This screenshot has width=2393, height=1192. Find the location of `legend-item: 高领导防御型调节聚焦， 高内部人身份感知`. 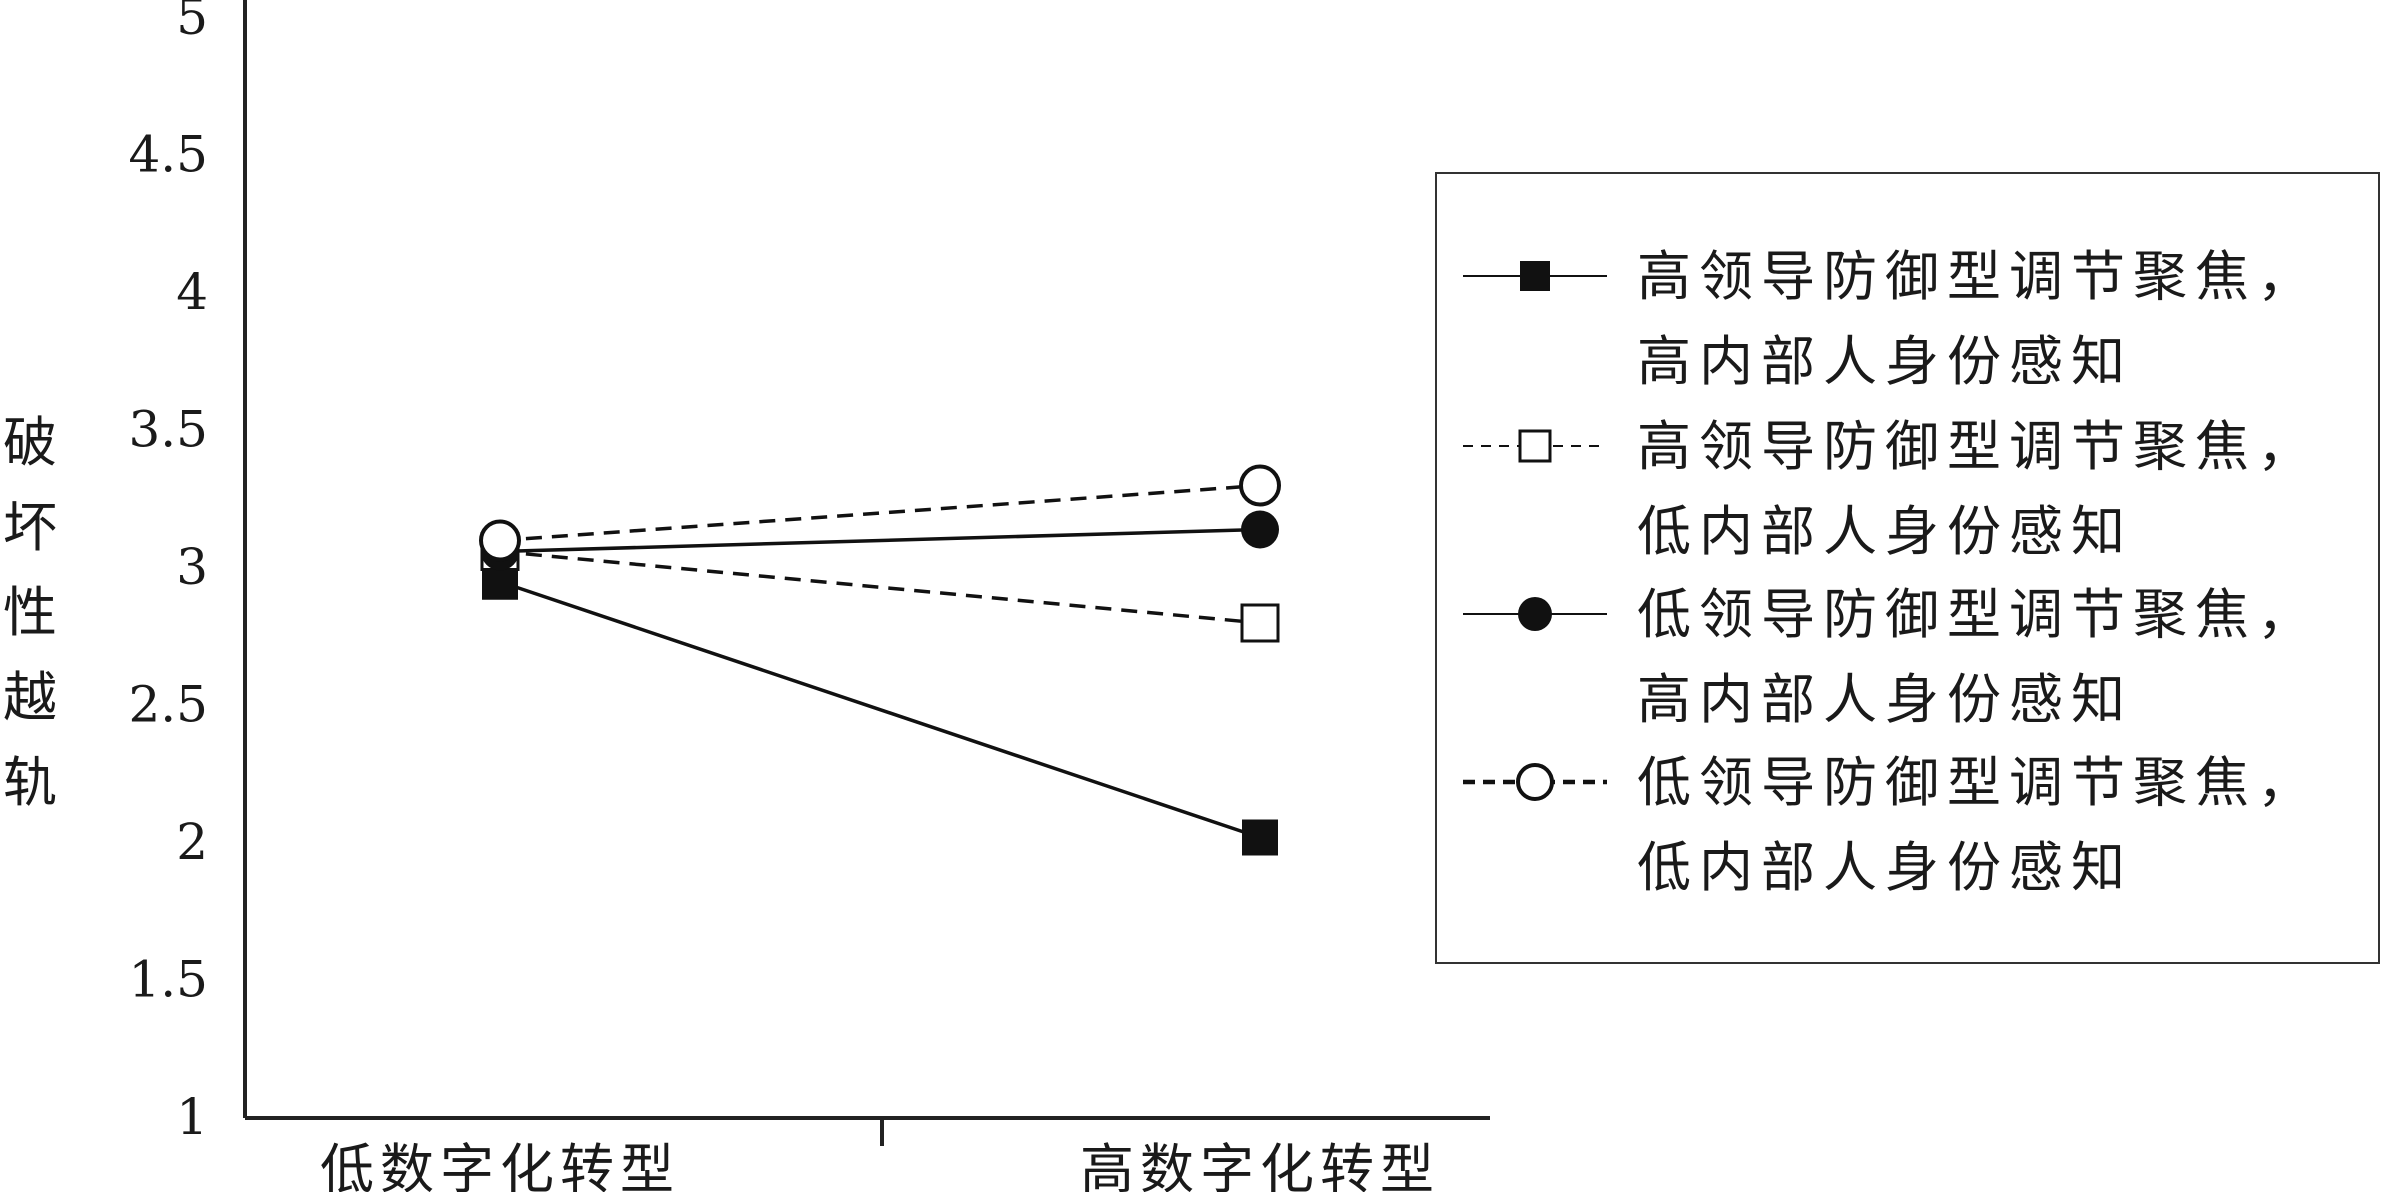

legend-item: 高领导防御型调节聚焦， 高内部人身份感知 is located at coordinates (1907, 319).